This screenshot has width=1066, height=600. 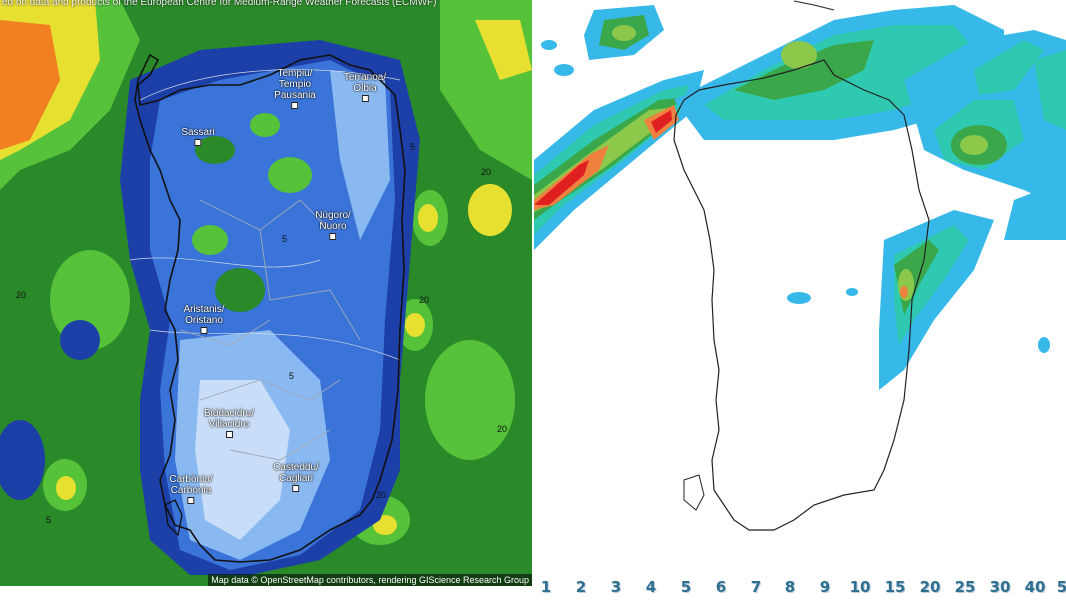 I want to click on scale-label: 15, so click(x=895, y=587).